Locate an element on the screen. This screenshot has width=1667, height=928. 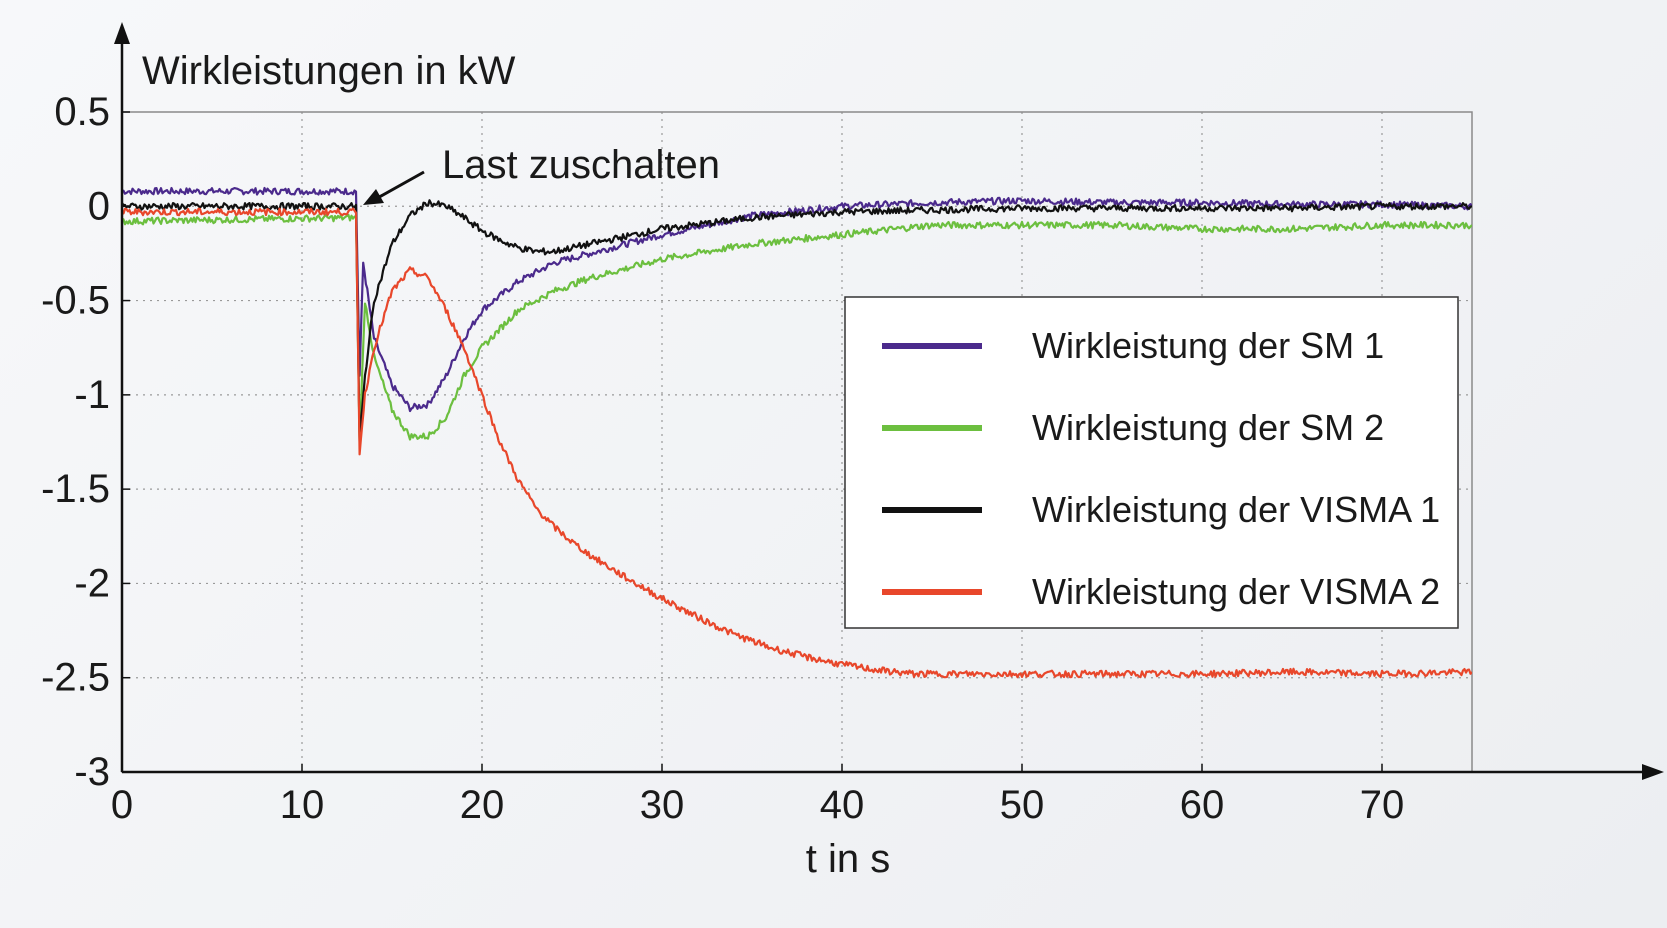
annotation: Last zuschalten is located at coordinates (541, 174).